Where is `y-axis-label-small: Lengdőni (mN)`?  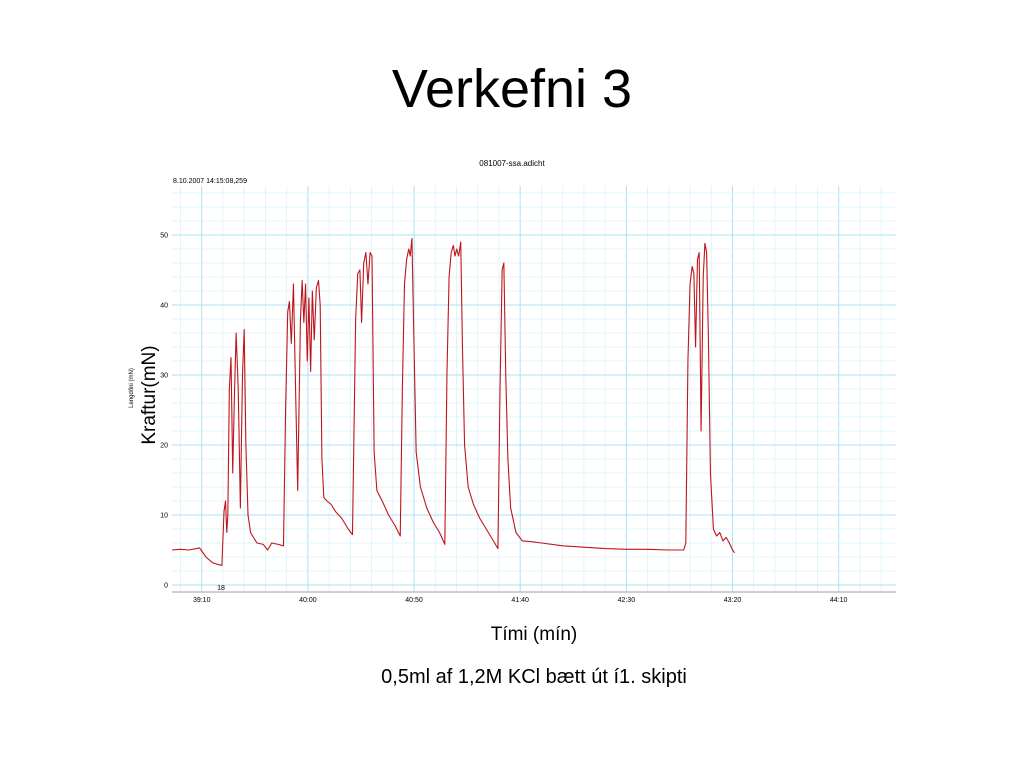
y-axis-label-small: Lengdőni (mN) is located at coordinates (132, 388).